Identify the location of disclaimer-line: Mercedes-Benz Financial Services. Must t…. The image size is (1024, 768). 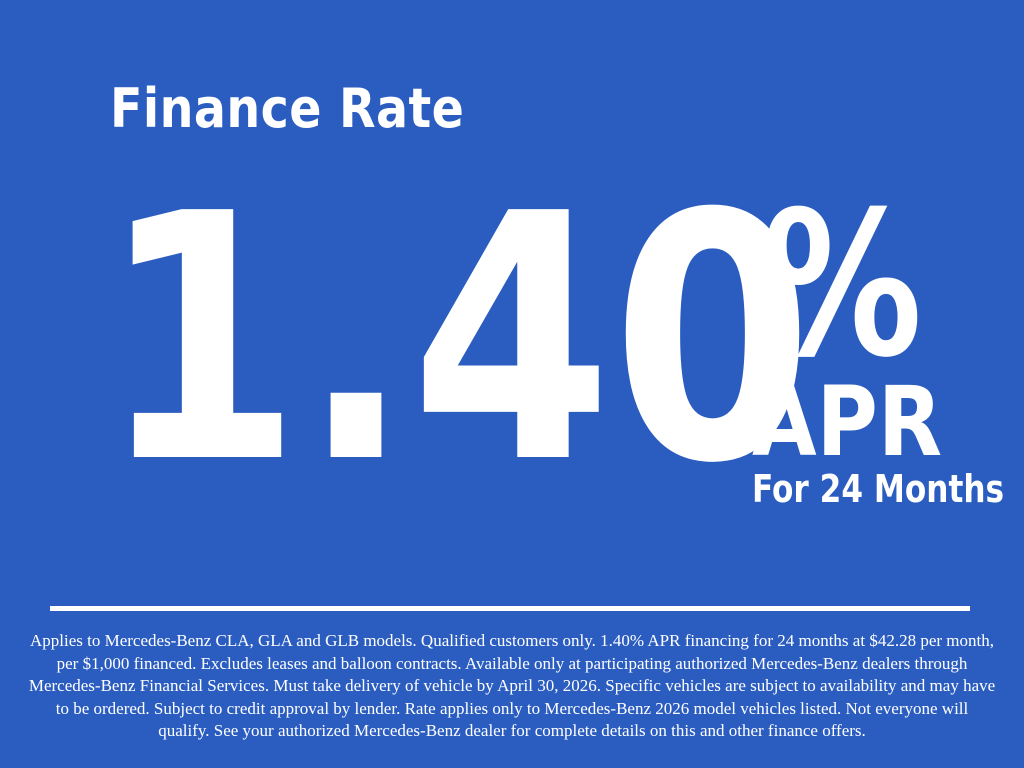
(512, 685).